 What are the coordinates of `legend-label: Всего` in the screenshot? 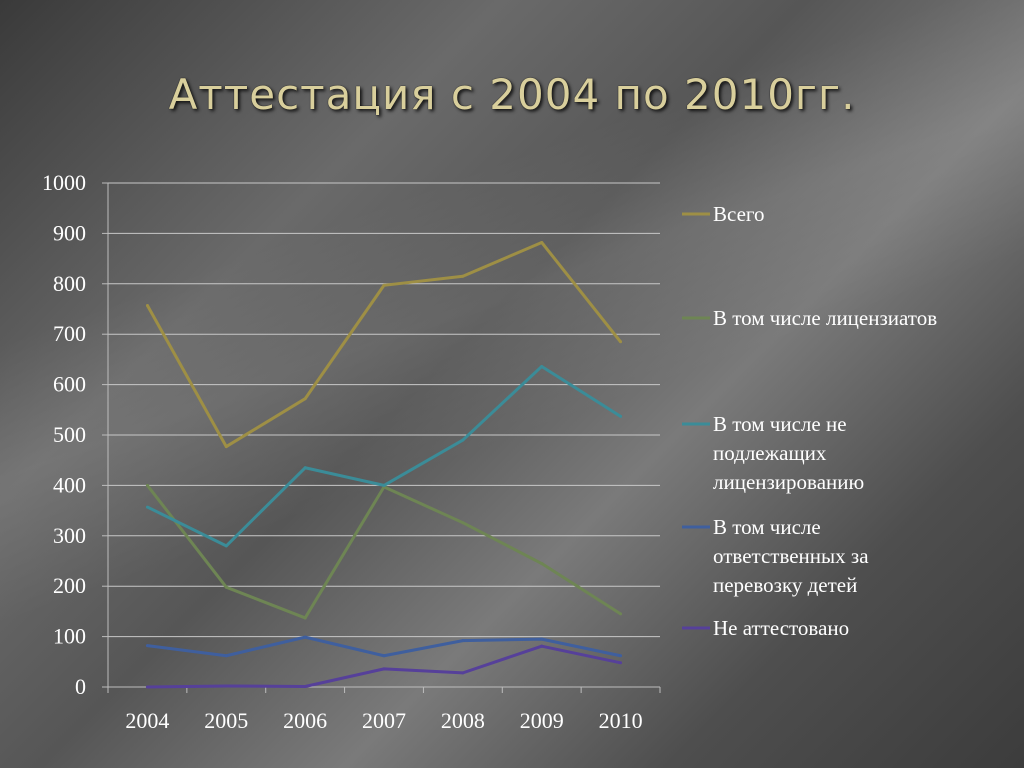 It's located at (739, 214).